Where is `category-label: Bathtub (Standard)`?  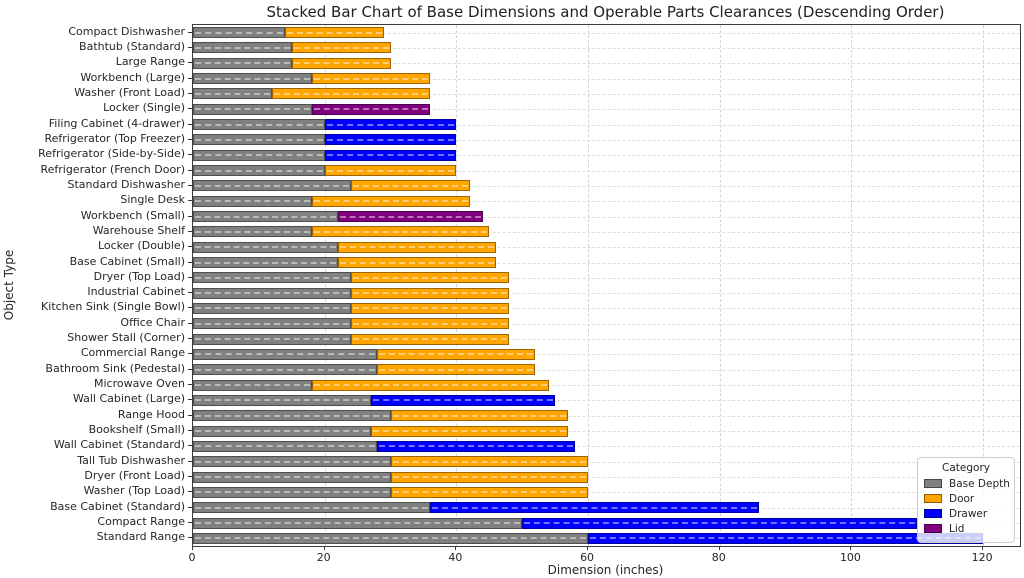
category-label: Bathtub (Standard) is located at coordinates (132, 46).